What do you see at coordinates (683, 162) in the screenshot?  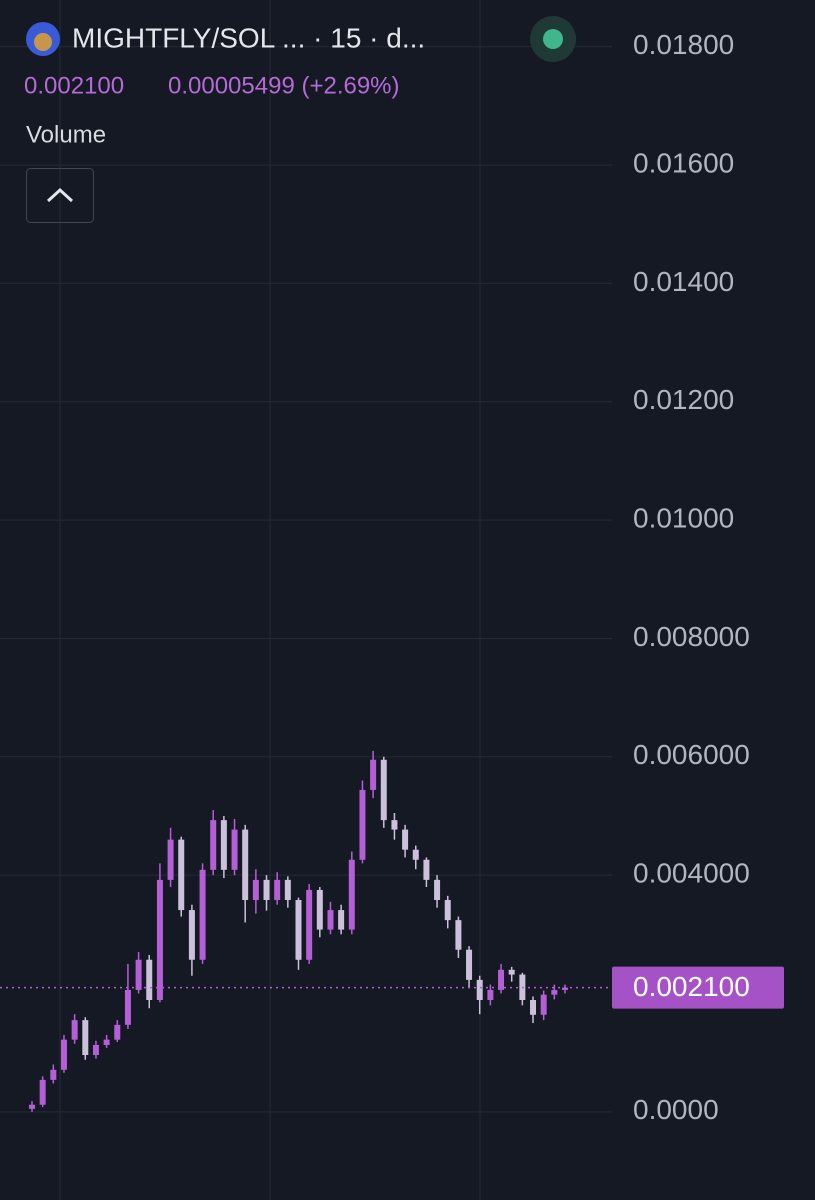 I see `y-tick-label: 0.01600` at bounding box center [683, 162].